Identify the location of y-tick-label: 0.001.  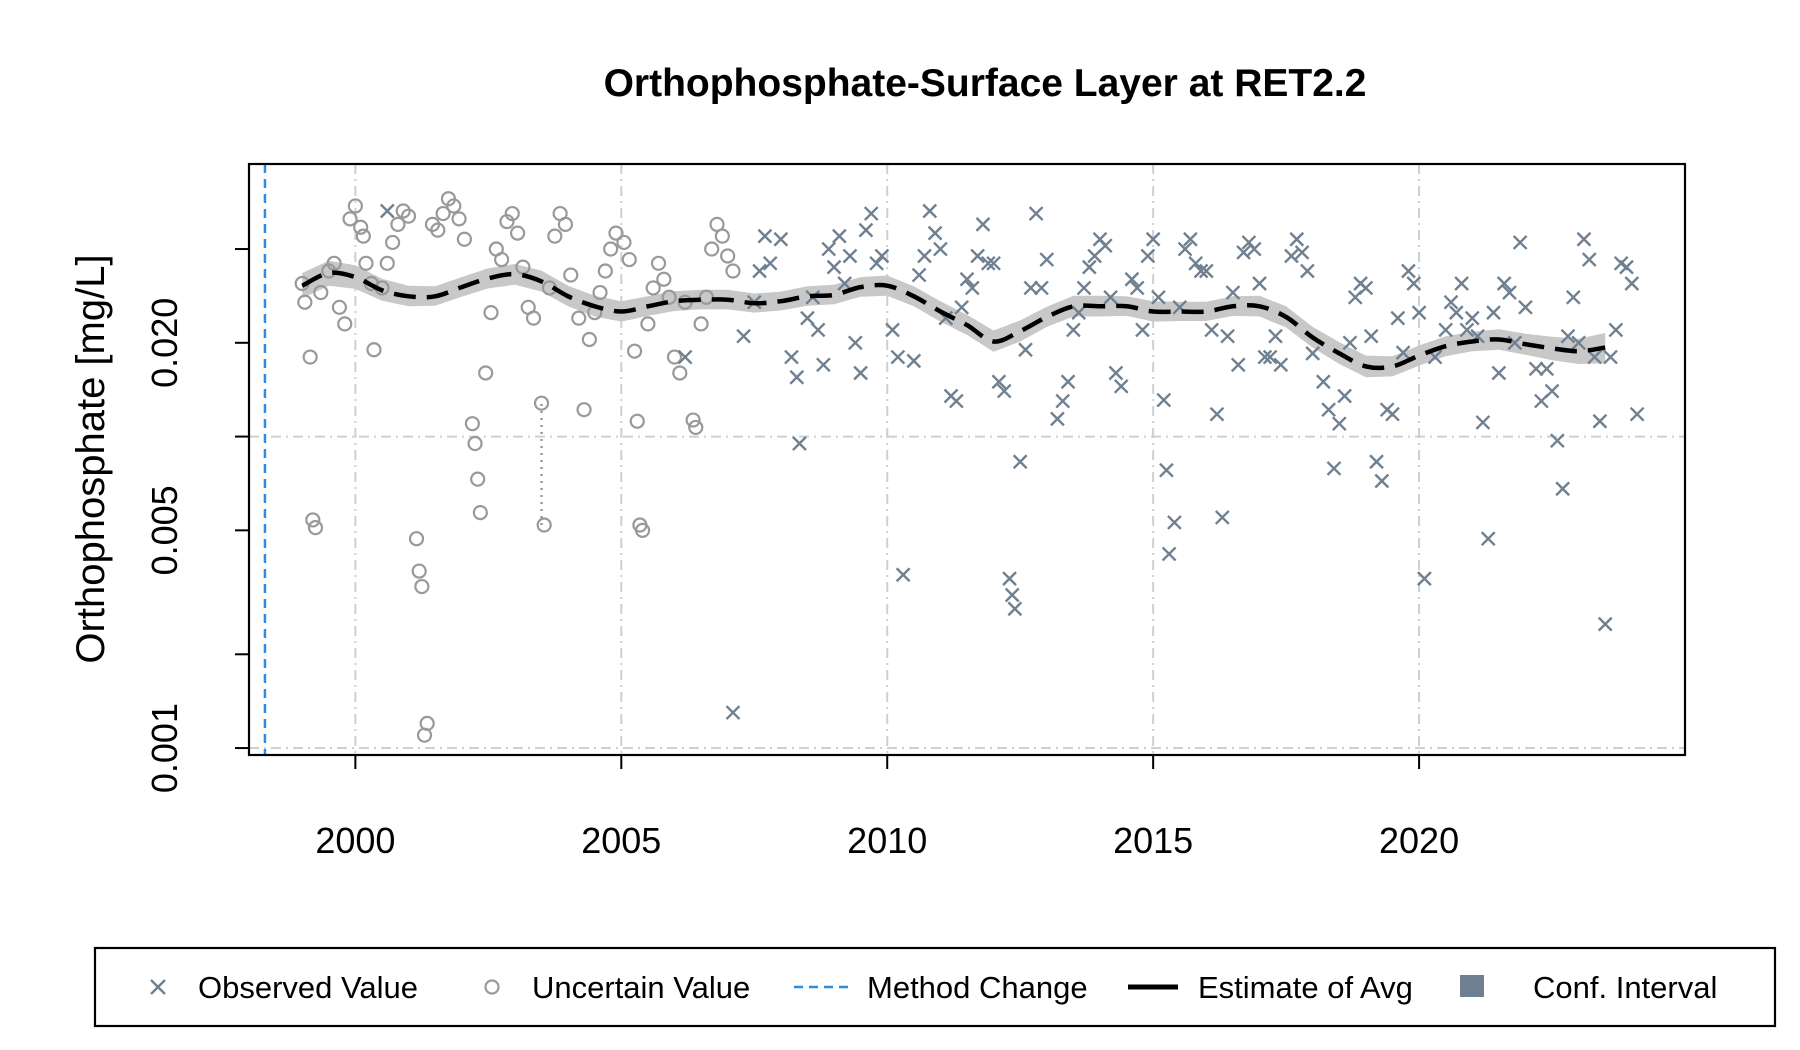
(164, 748).